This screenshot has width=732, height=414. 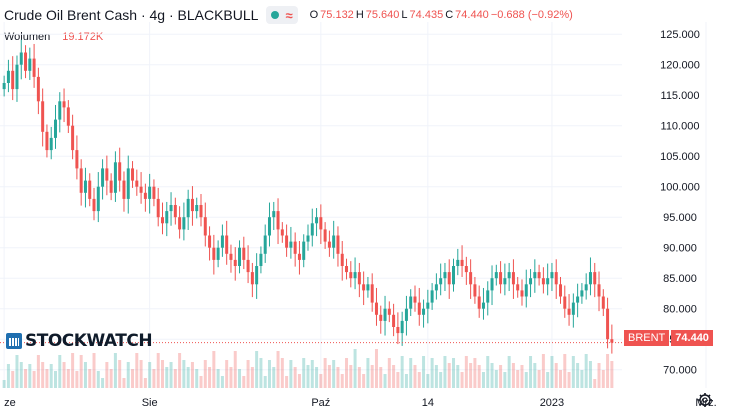 I want to click on low-value: 74.435, so click(x=426, y=15).